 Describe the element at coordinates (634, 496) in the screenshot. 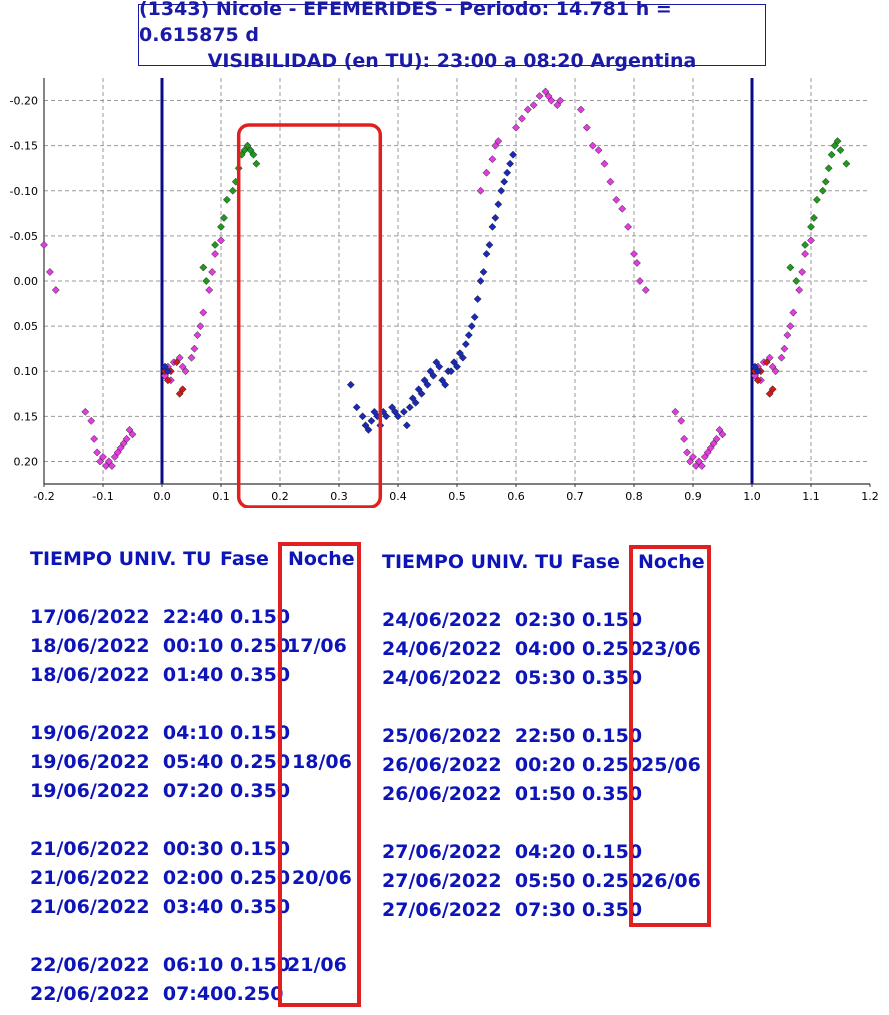

I see `x-tick-label: 0.8` at that location.